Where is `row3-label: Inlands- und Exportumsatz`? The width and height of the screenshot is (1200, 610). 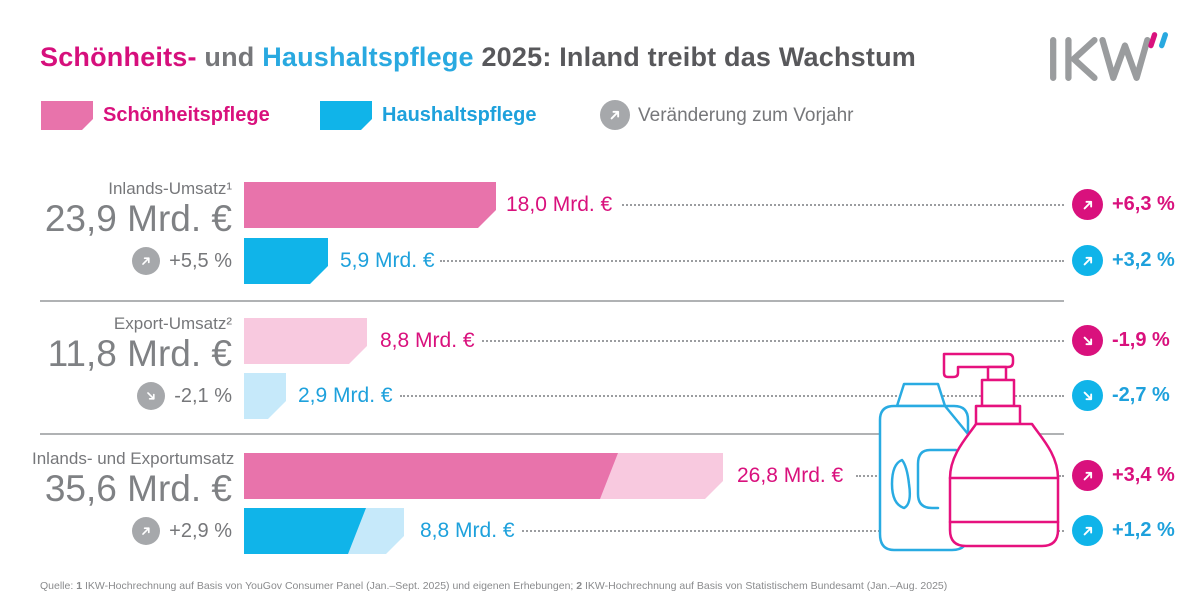
row3-label: Inlands- und Exportumsatz is located at coordinates (133, 458).